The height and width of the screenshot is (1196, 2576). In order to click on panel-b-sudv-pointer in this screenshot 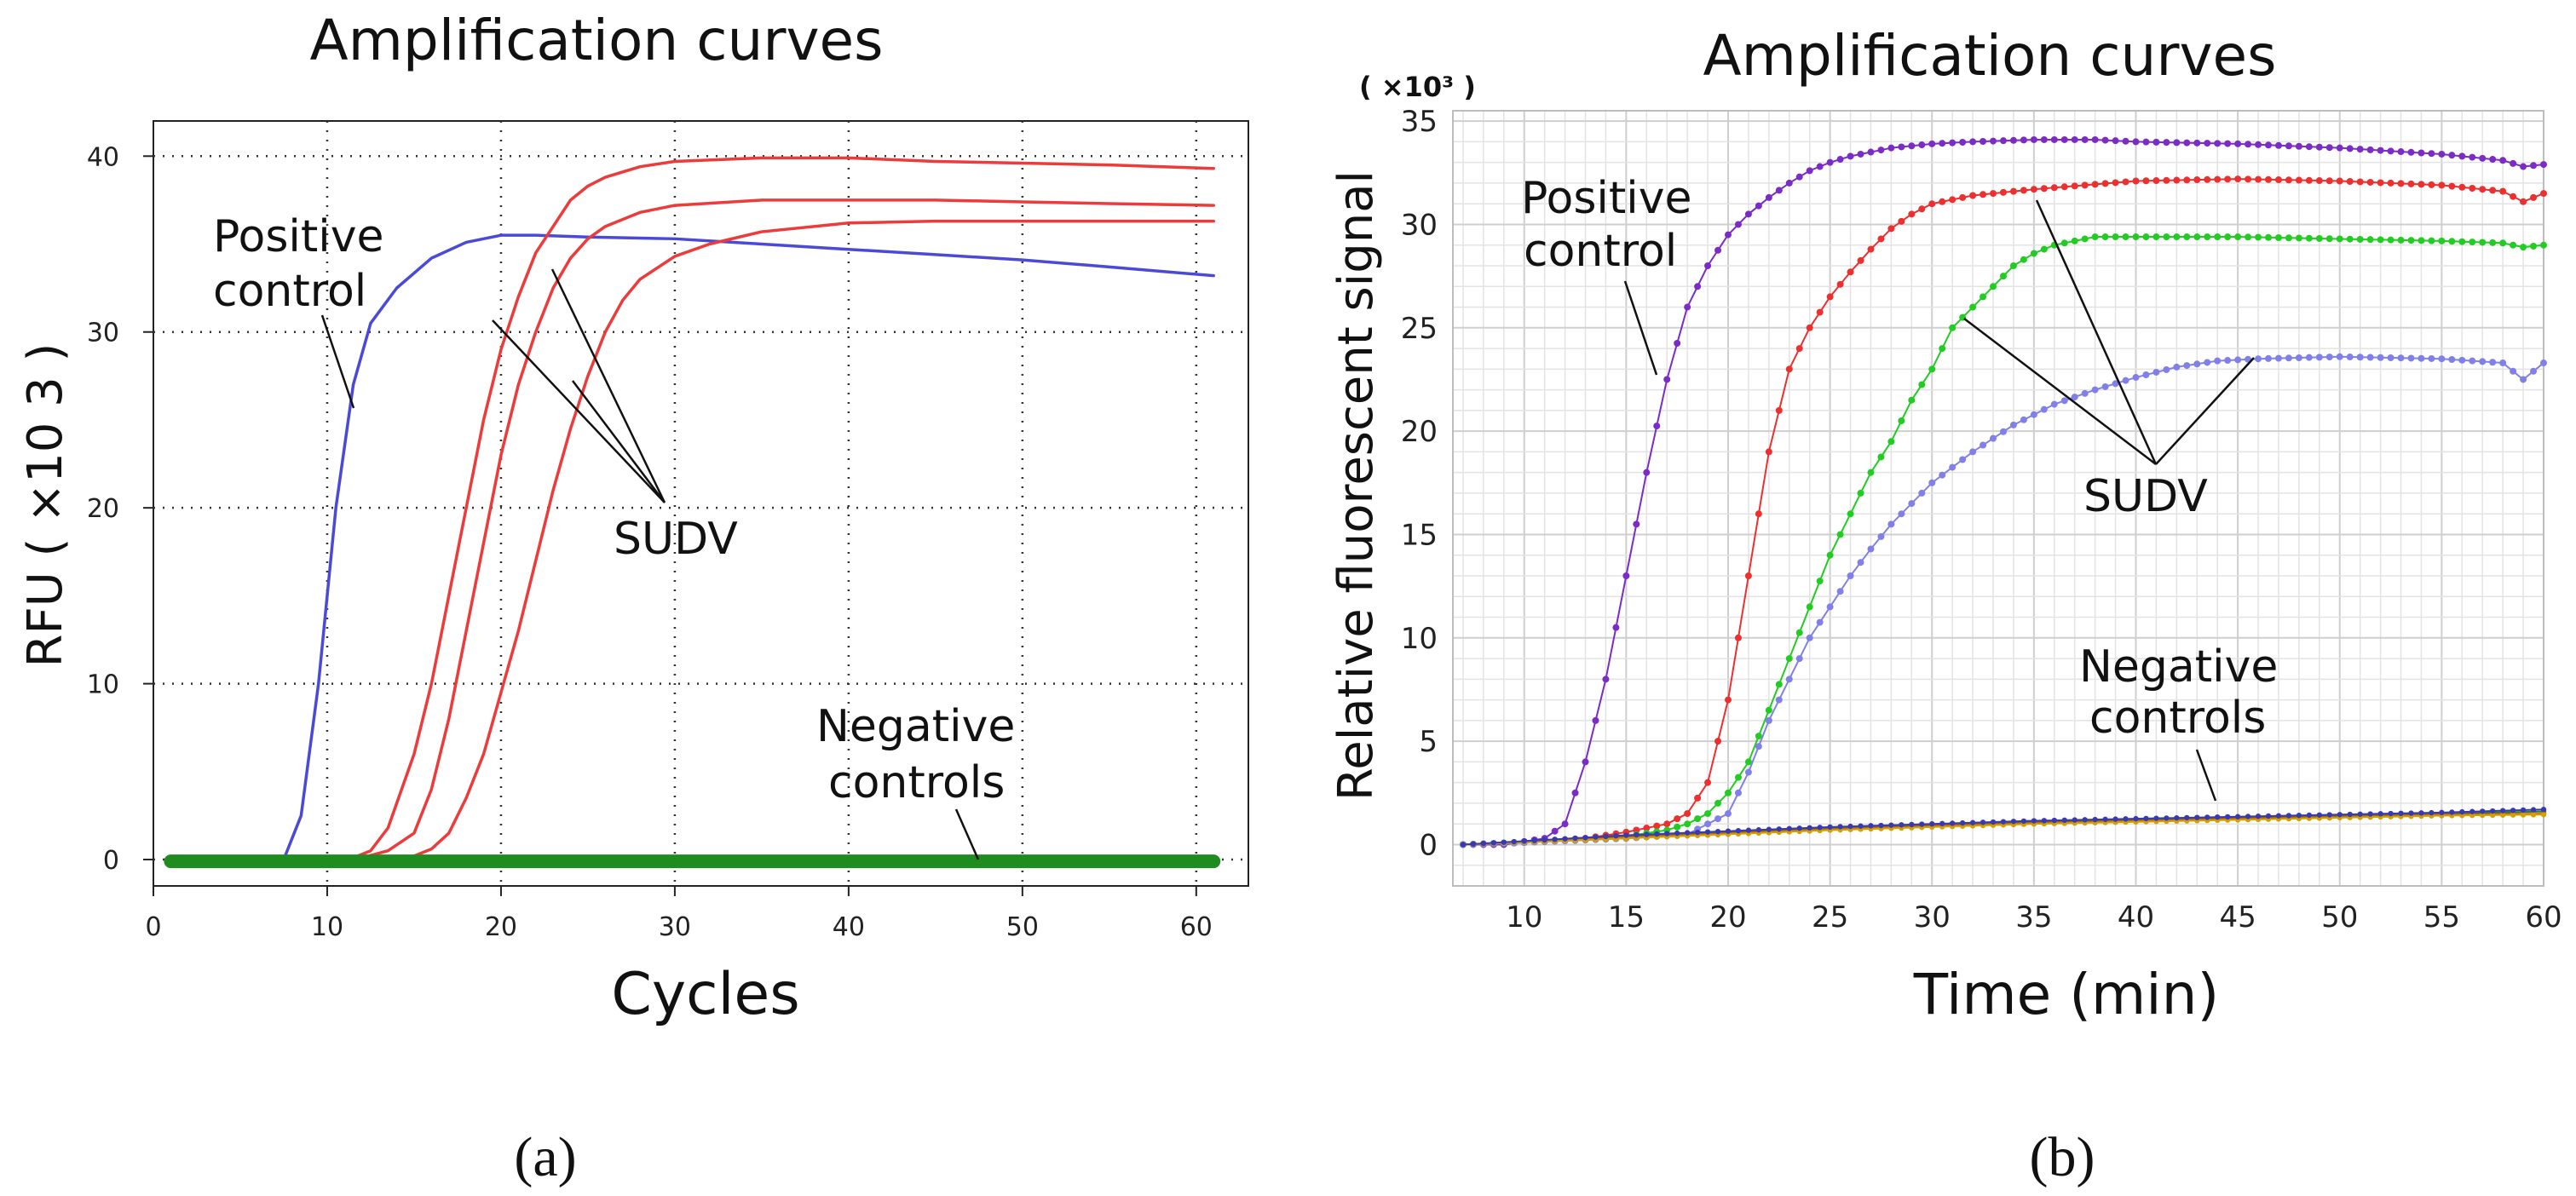, I will do `click(2060, 392)`.